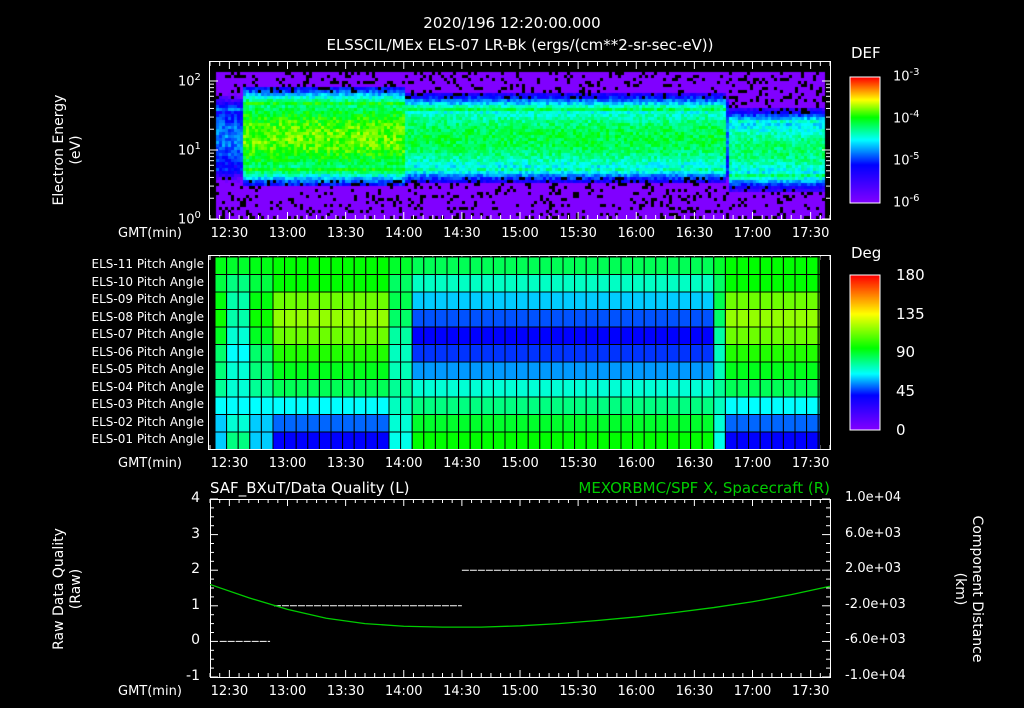 The image size is (1024, 708). What do you see at coordinates (404, 463) in the screenshot?
I see `time-tick-label: 14:00` at bounding box center [404, 463].